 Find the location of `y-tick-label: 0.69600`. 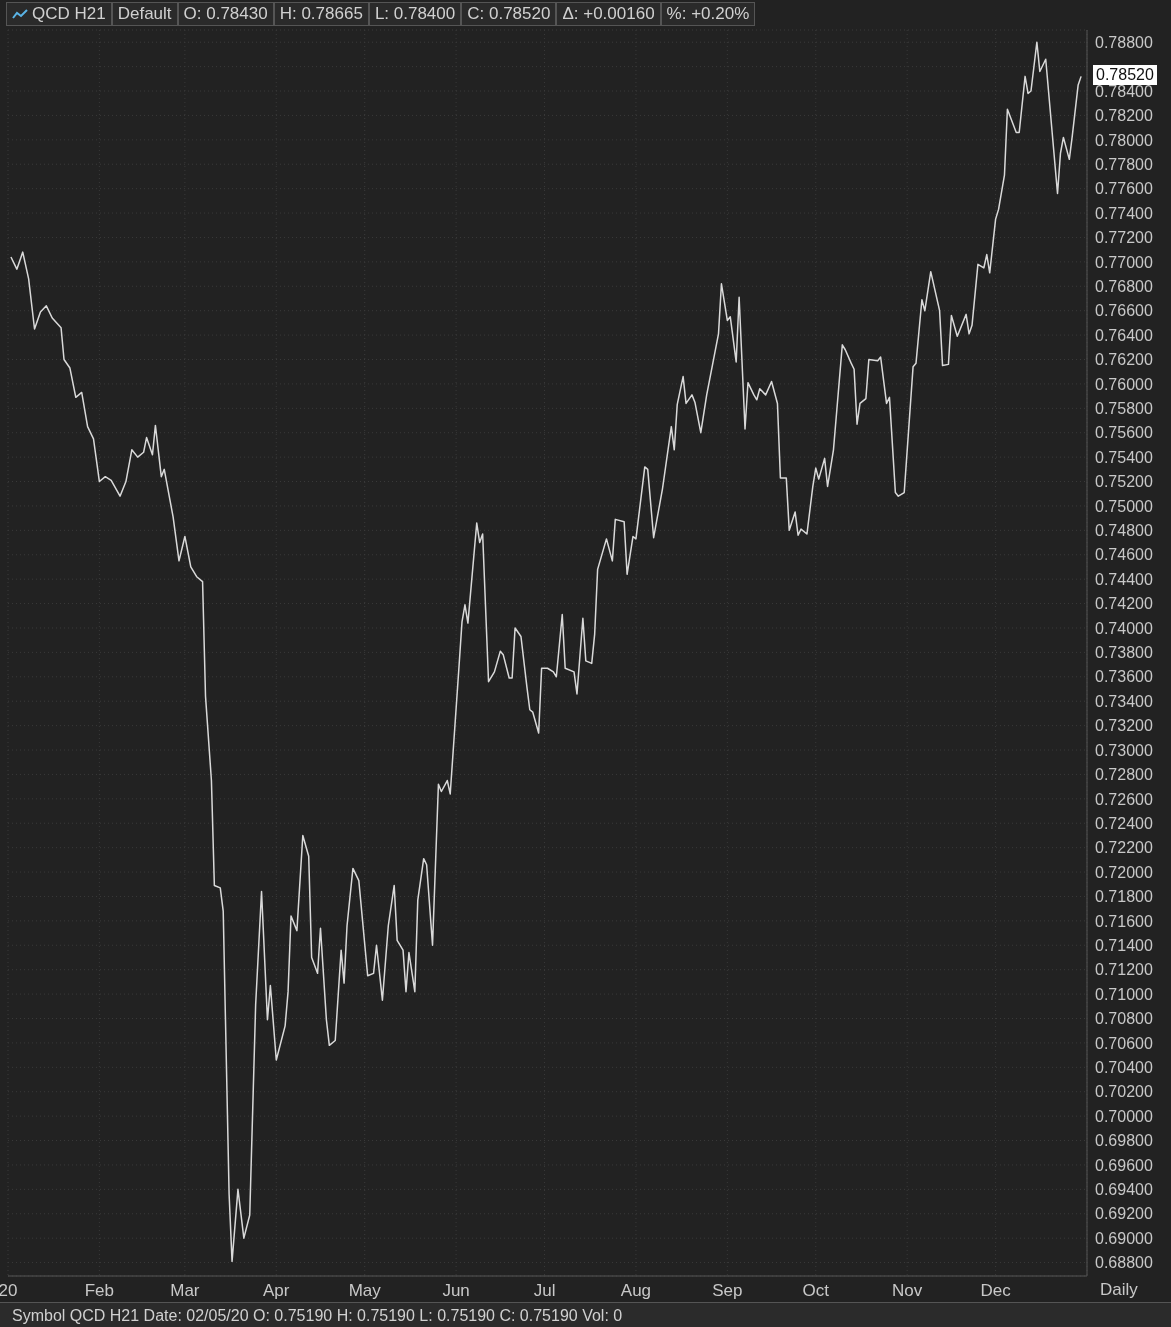

y-tick-label: 0.69600 is located at coordinates (1124, 1165).